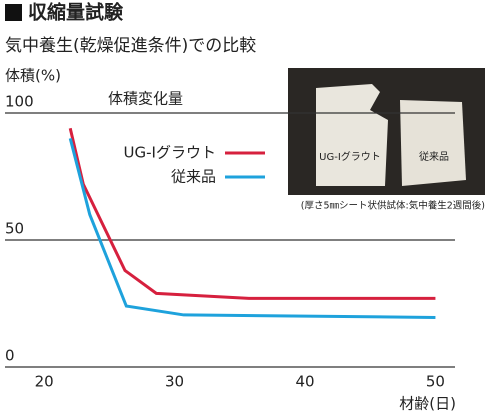  Describe the element at coordinates (44, 382) in the screenshot. I see `x-tick-label: 20` at that location.